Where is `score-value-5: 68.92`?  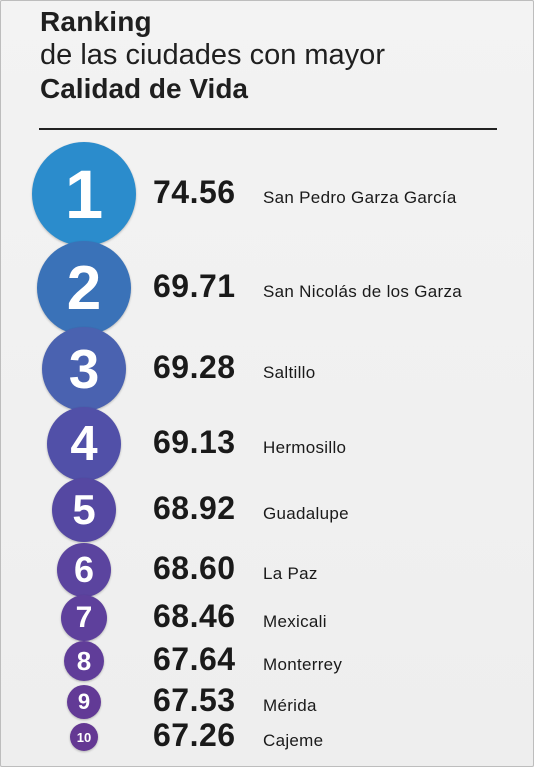 score-value-5: 68.92 is located at coordinates (194, 508).